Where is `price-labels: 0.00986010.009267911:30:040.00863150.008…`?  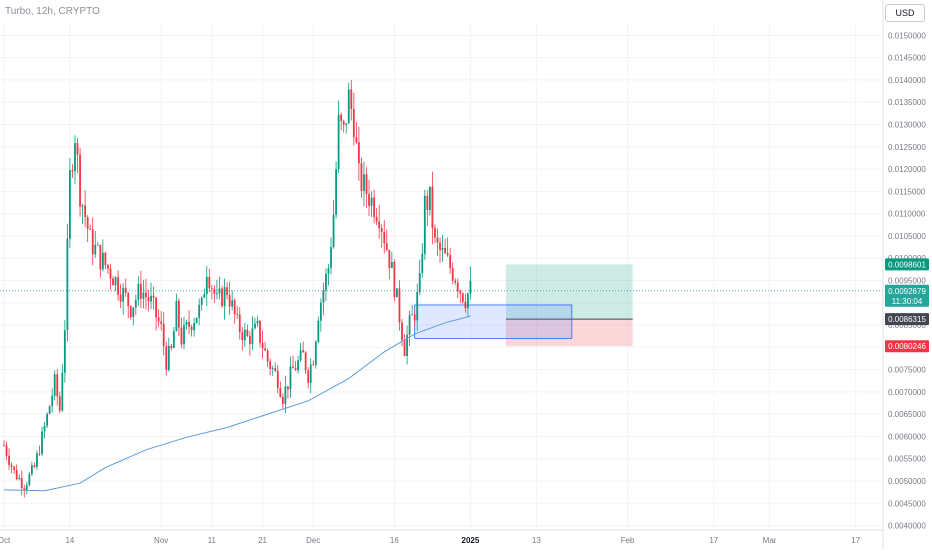
price-labels: 0.00986010.009267911:30:040.00863150.008… is located at coordinates (907, 305).